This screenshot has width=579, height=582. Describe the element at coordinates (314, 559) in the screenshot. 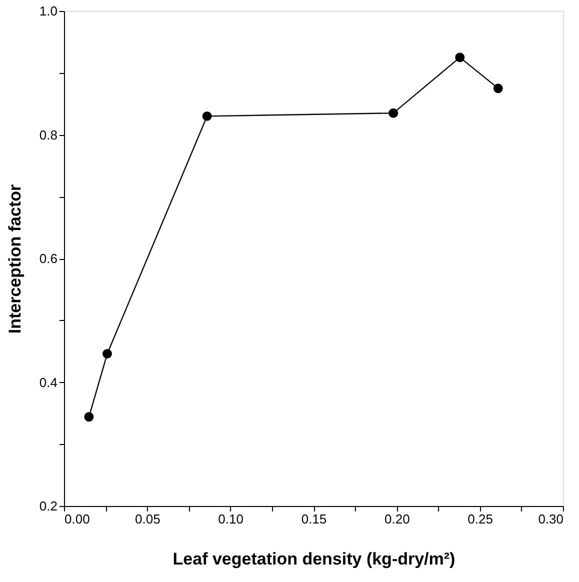

I see `x-axis-title: Leaf vegetation density (kg-dry/m²)` at that location.